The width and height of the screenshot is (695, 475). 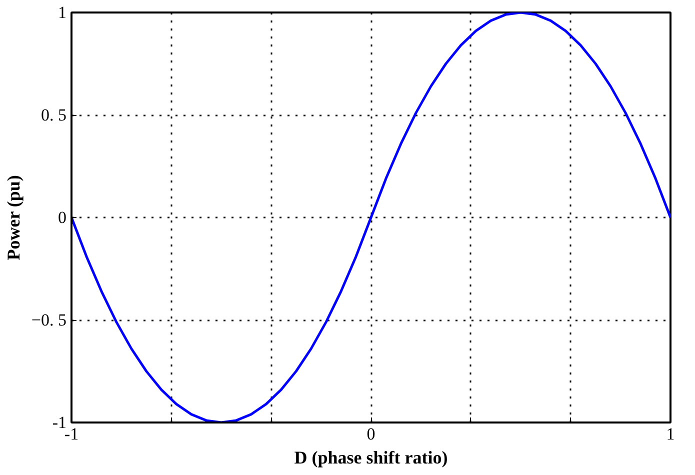 What do you see at coordinates (62, 12) in the screenshot?
I see `y-tick-label: 1` at bounding box center [62, 12].